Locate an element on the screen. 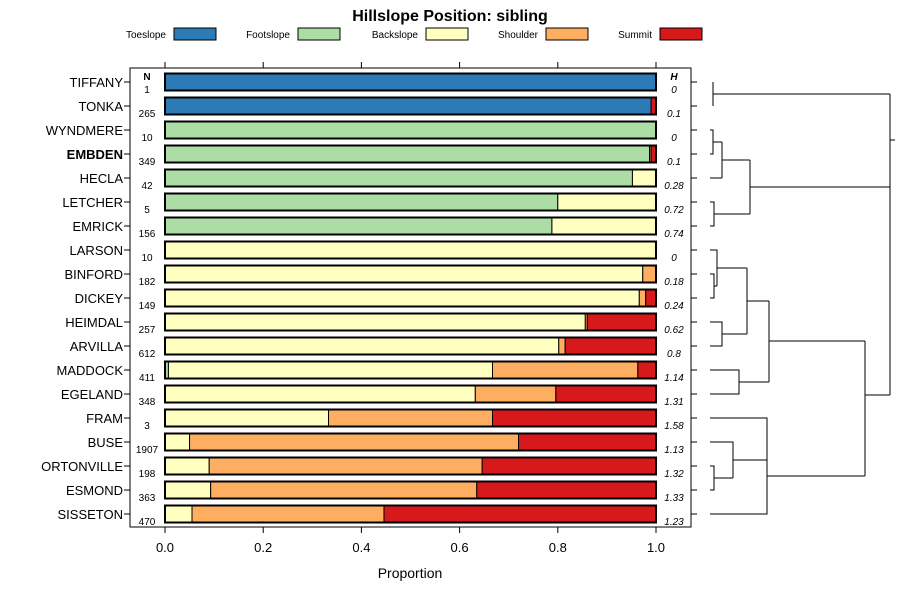 The width and height of the screenshot is (900, 600). row-label: MADDOCK is located at coordinates (90, 370).